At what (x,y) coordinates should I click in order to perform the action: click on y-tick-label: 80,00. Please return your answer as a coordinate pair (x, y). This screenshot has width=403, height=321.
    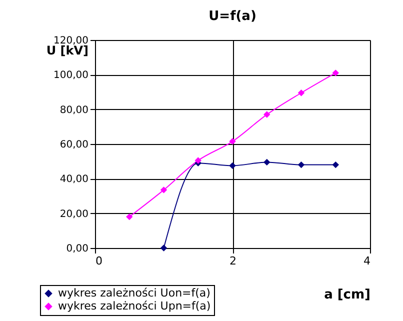
    Looking at the image, I should click on (74, 110).